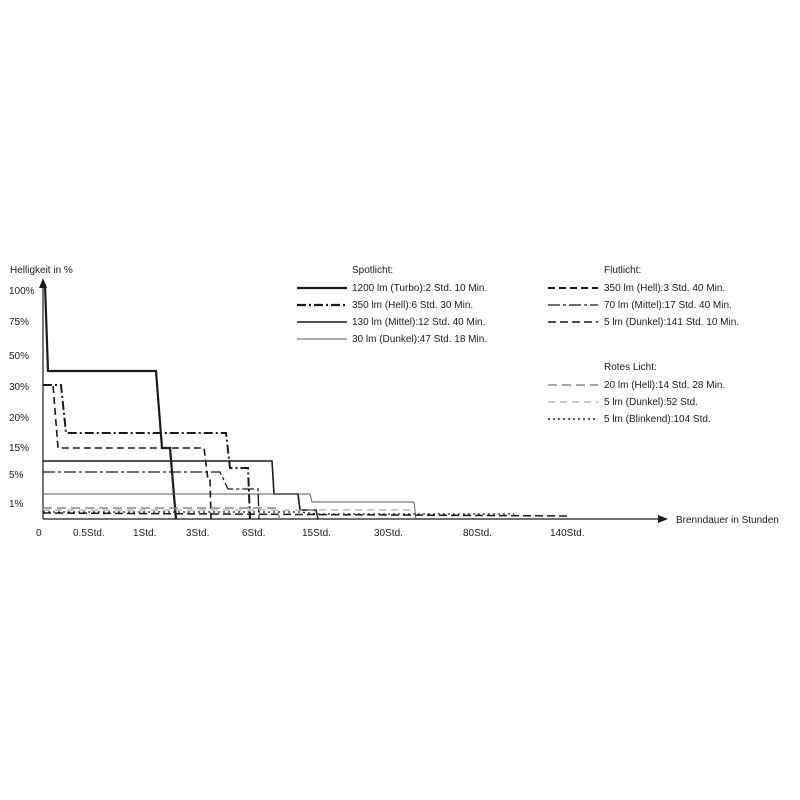 The image size is (800, 800). Describe the element at coordinates (418, 322) in the screenshot. I see `legend-entry-label: 130 lm (Mittel):12 Std. 40 Min.` at that location.